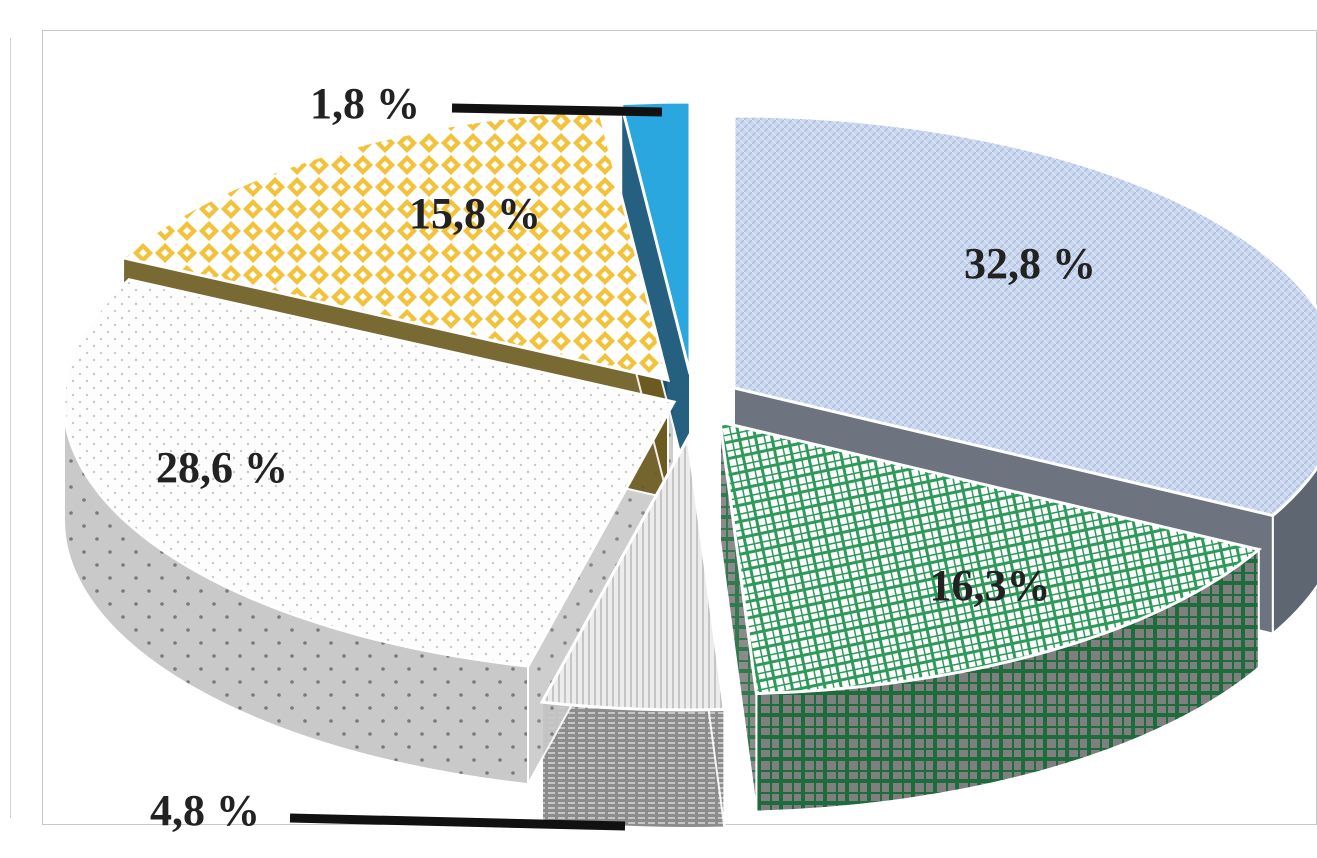 The image size is (1317, 858). Describe the element at coordinates (365, 103) in the screenshot. I see `slice-label-5: 1,8 %` at that location.